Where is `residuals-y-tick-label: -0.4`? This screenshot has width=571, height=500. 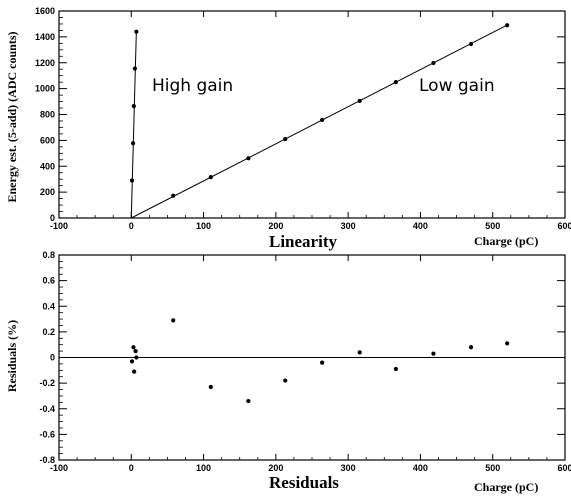
residuals-y-tick-label: -0.4 is located at coordinates (47, 409).